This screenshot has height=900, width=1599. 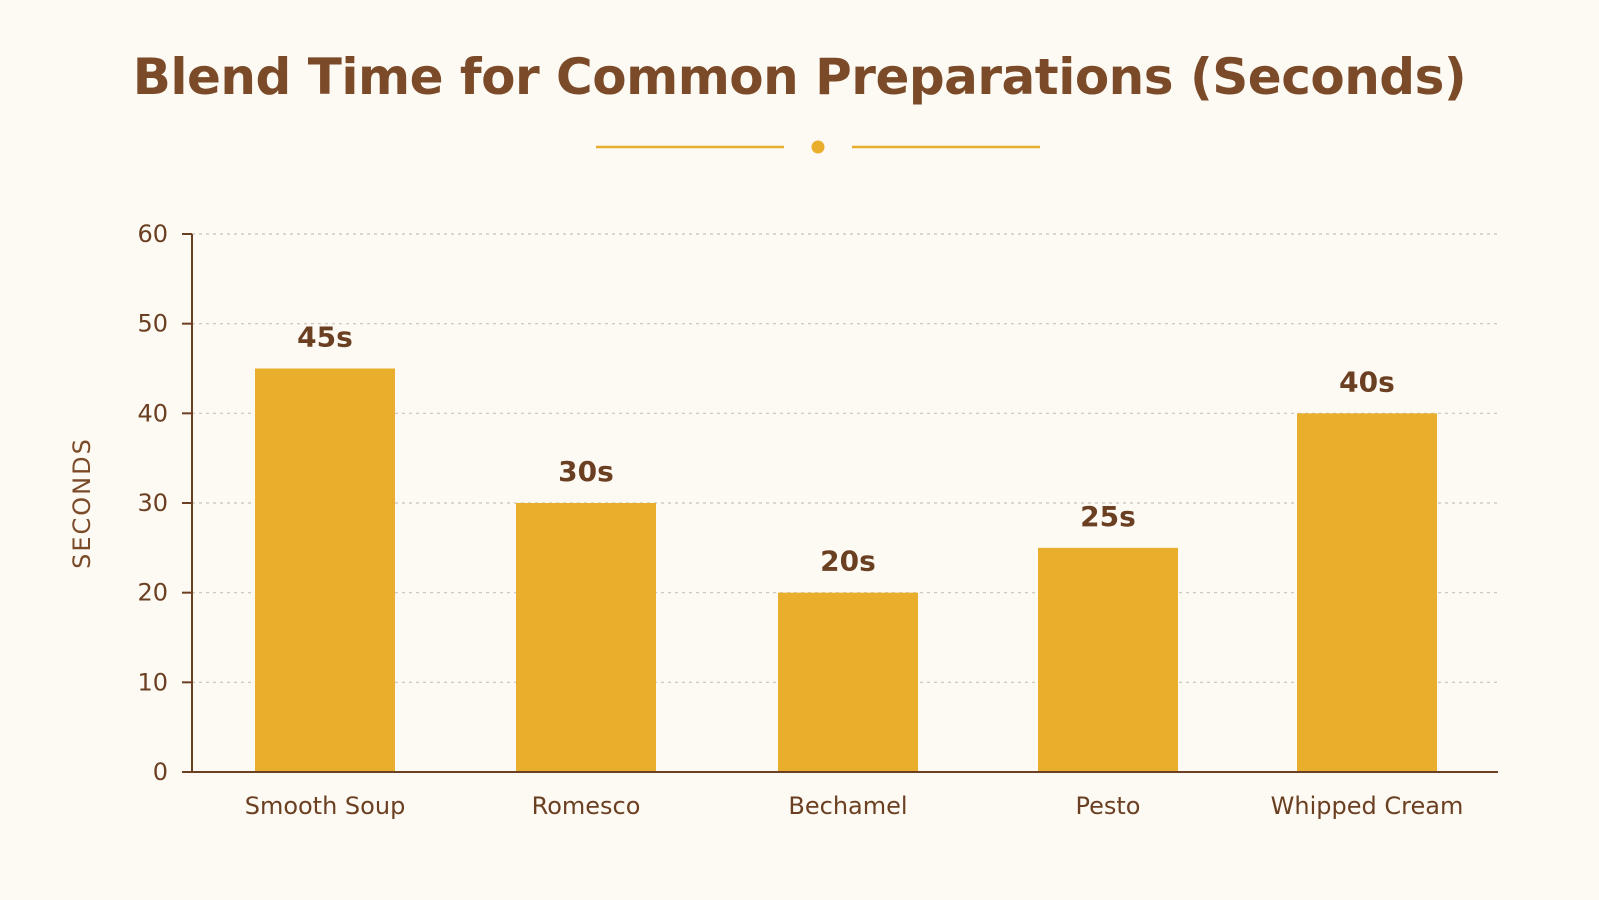 What do you see at coordinates (152, 324) in the screenshot?
I see `y-tick-label: 50` at bounding box center [152, 324].